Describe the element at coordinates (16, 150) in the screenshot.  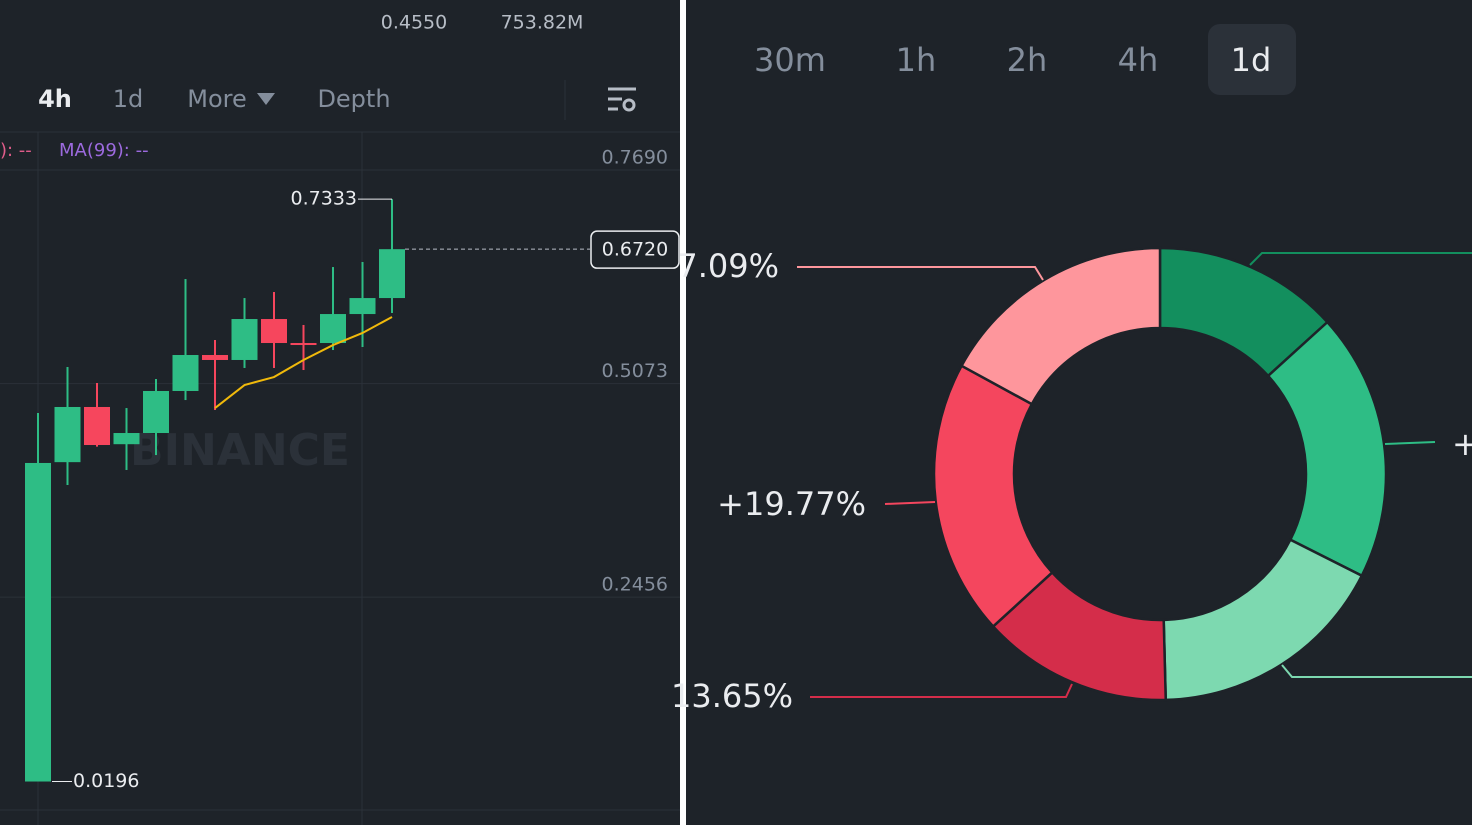
I see `legend-ma: ): --` at that location.